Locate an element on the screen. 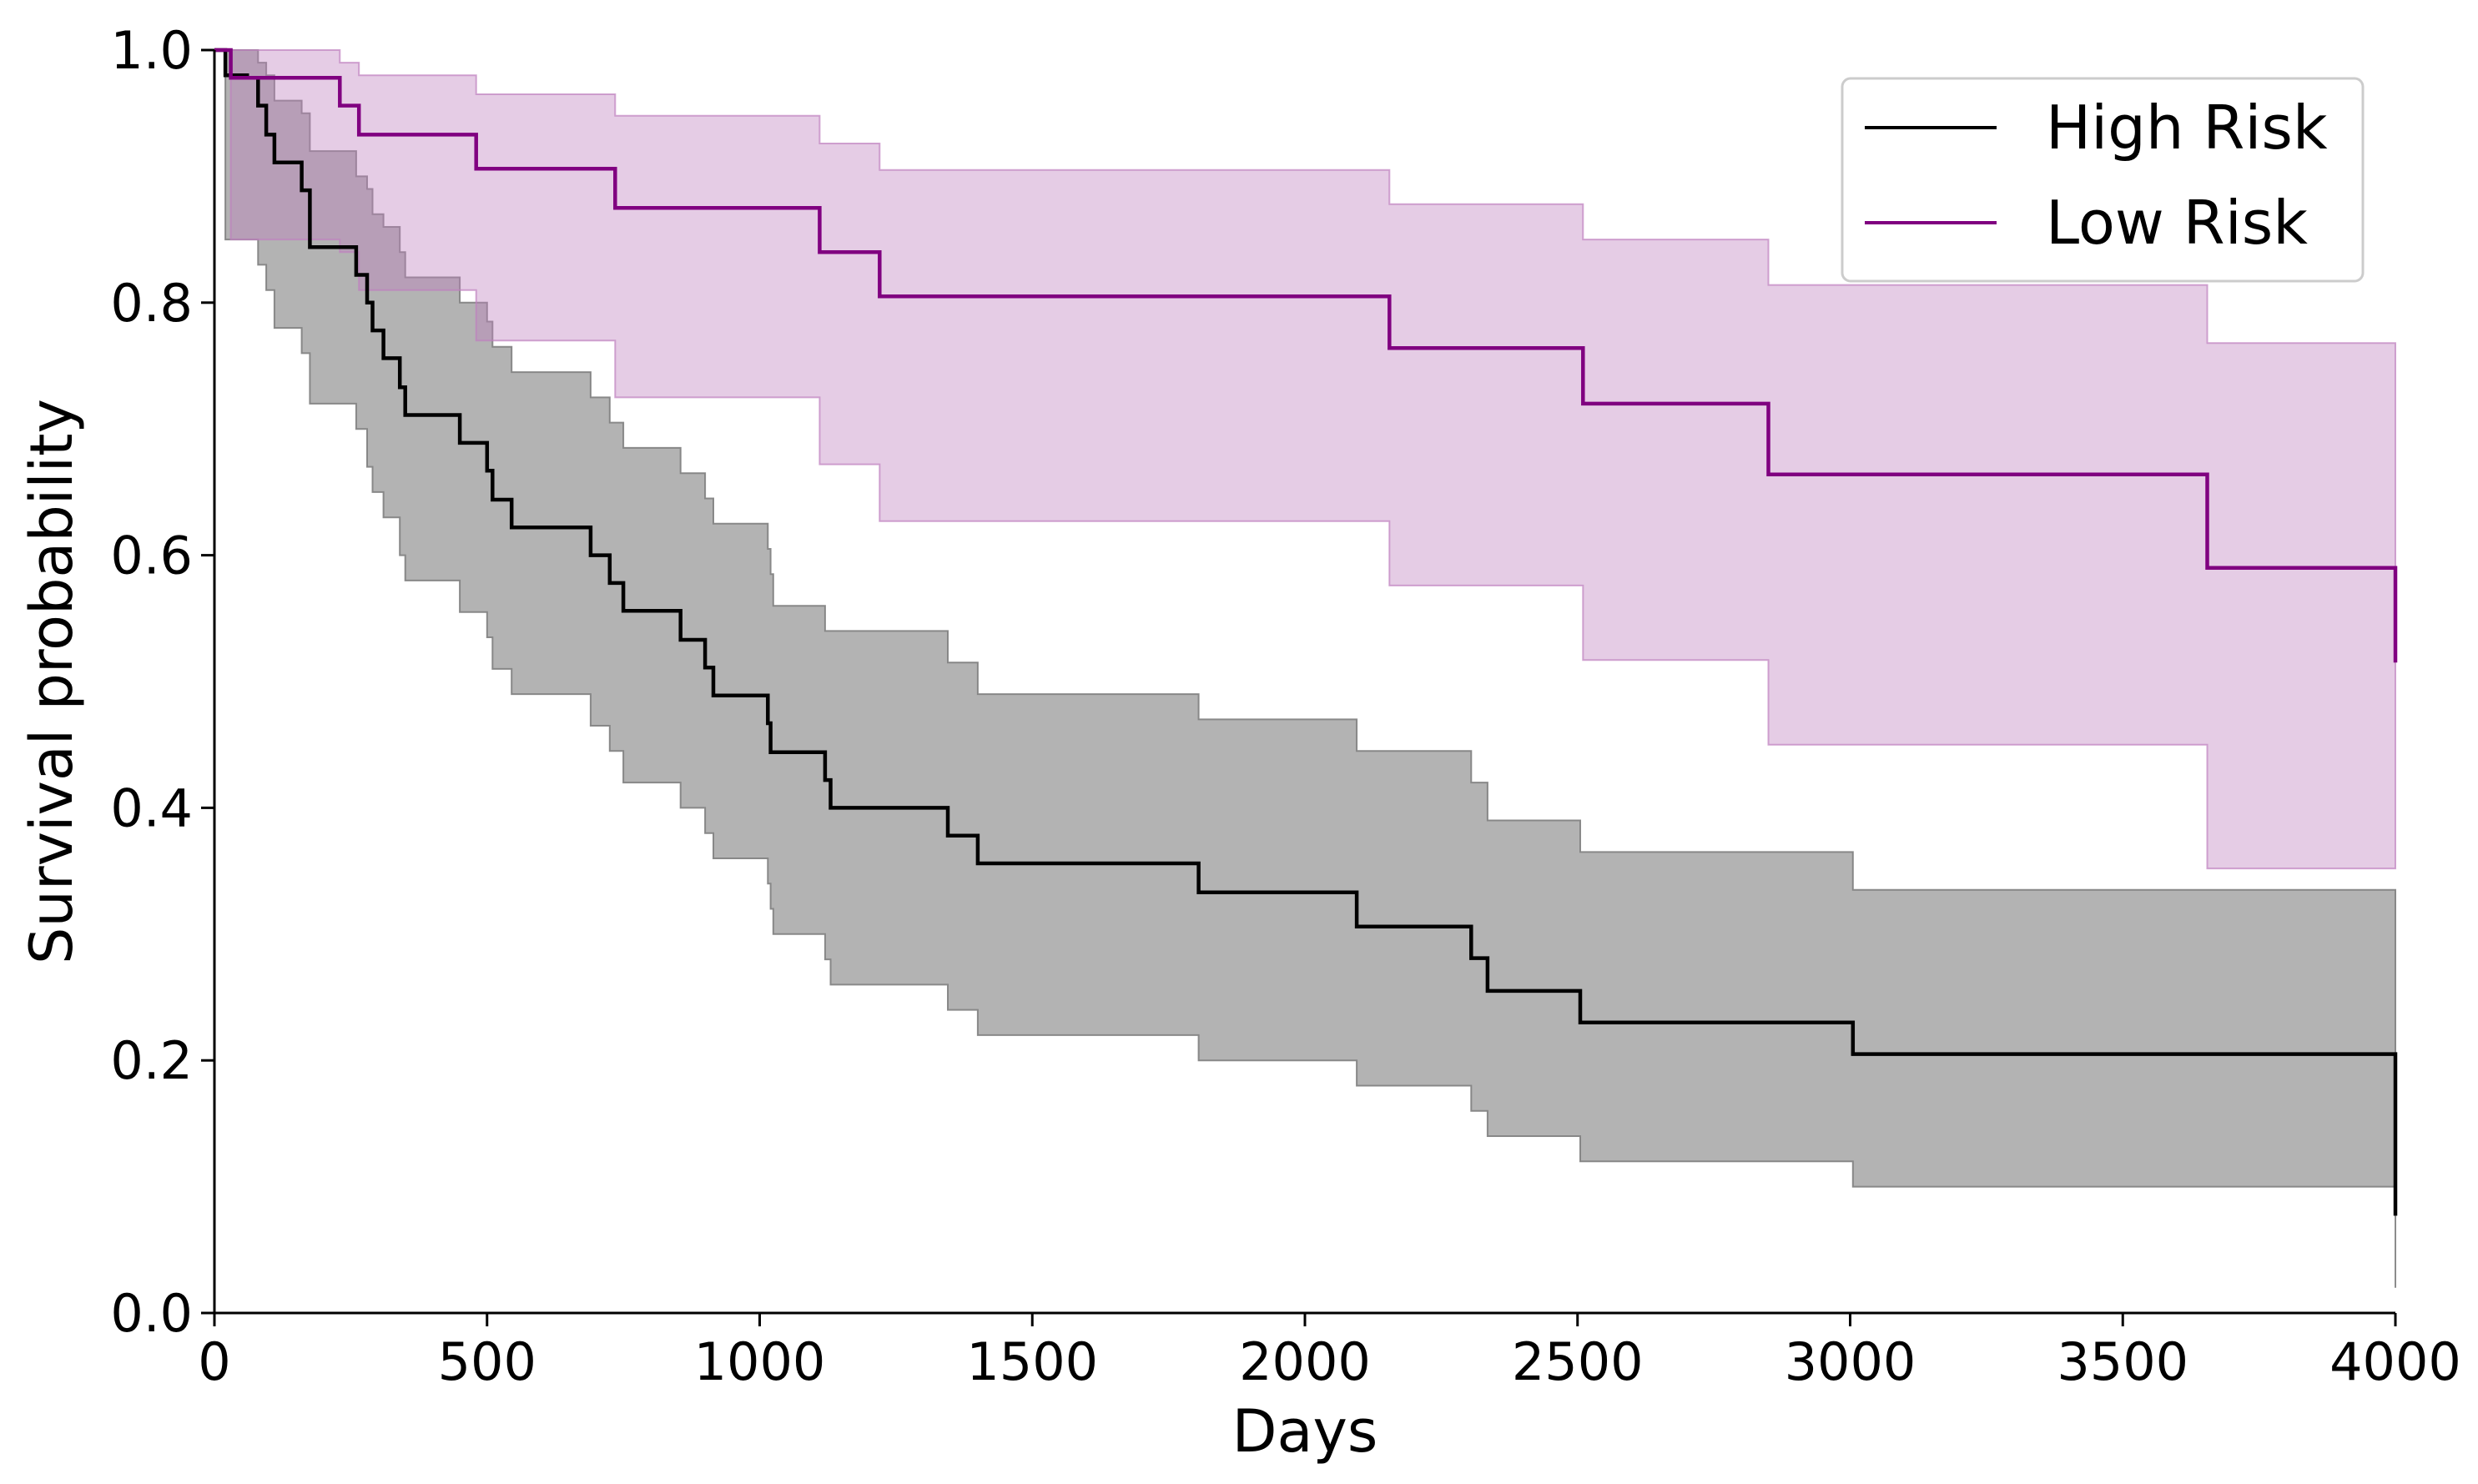  x-axis-title: Days is located at coordinates (1305, 1431).